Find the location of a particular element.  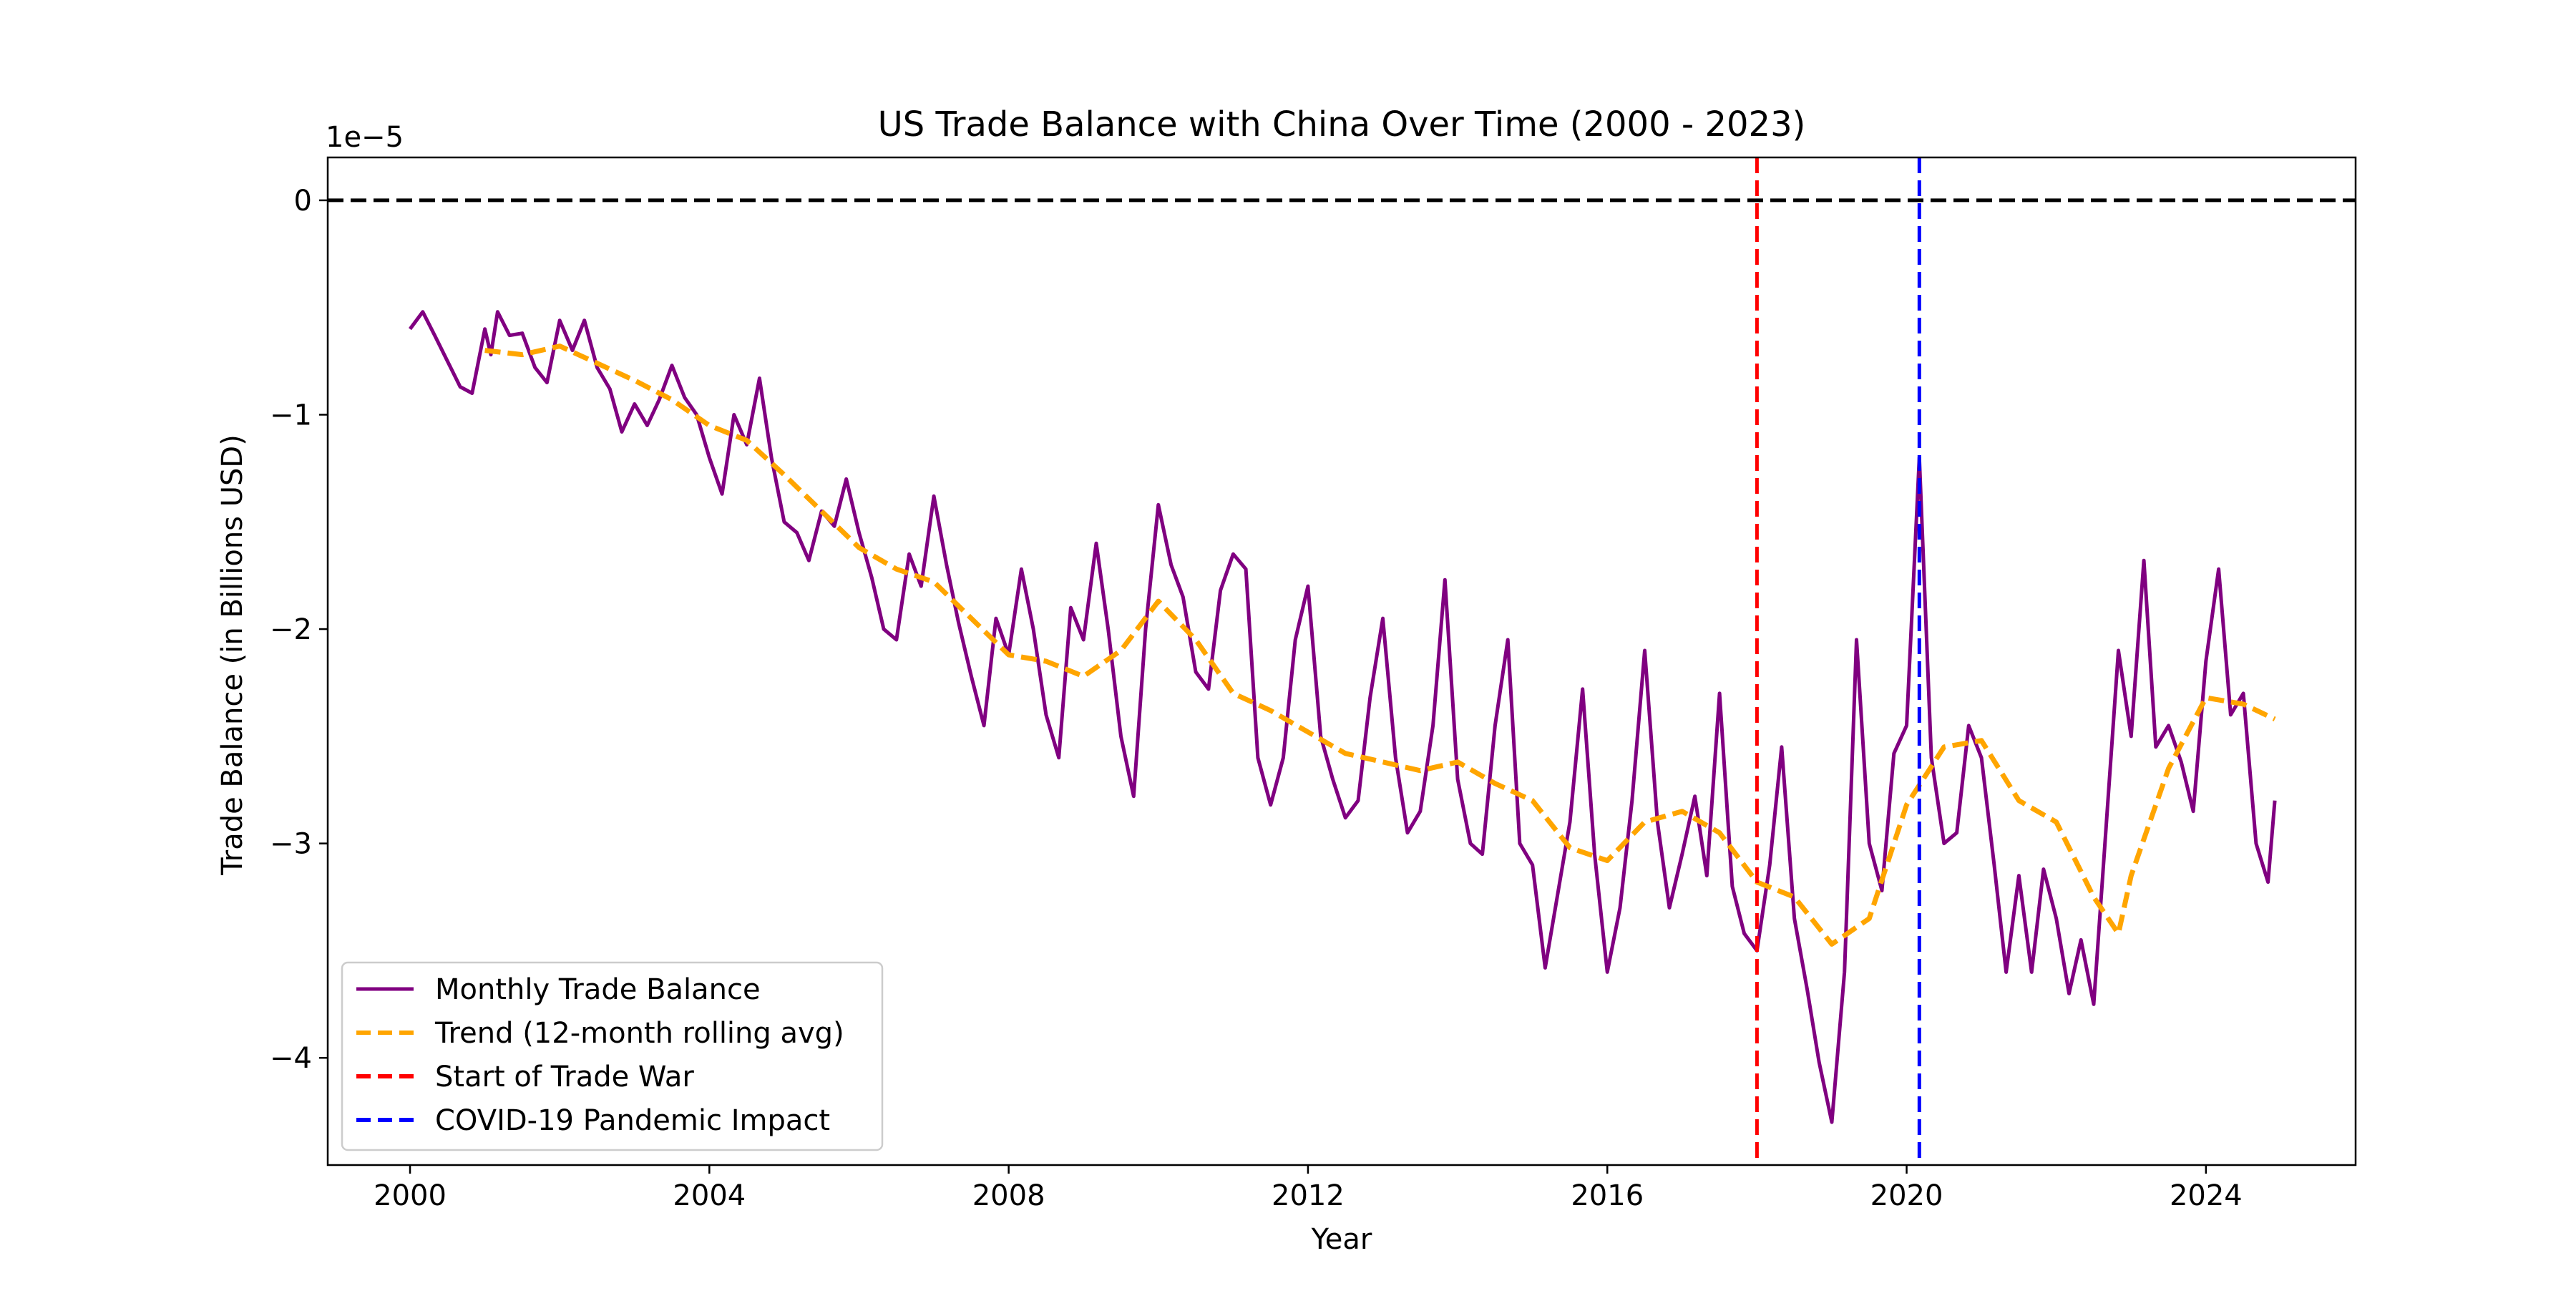

y-axis-label: Trade Balance (in Billions USD) is located at coordinates (232, 655).